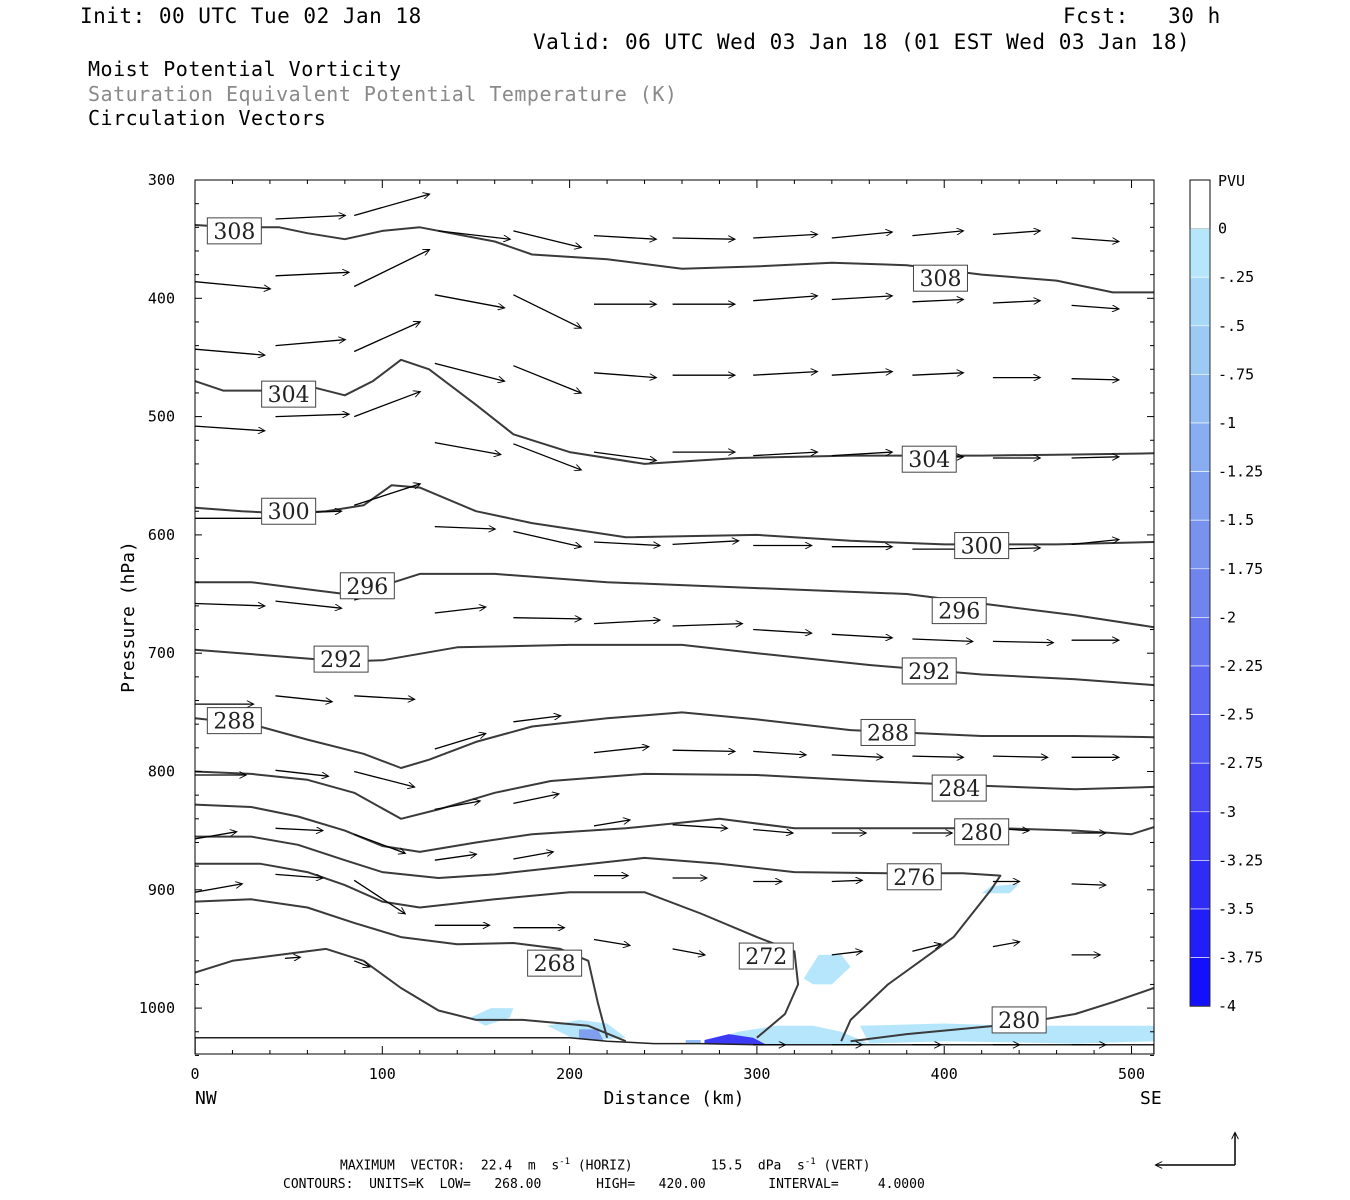 The height and width of the screenshot is (1200, 1350). Describe the element at coordinates (1236, 374) in the screenshot. I see `colorbar-label: -.75` at that location.